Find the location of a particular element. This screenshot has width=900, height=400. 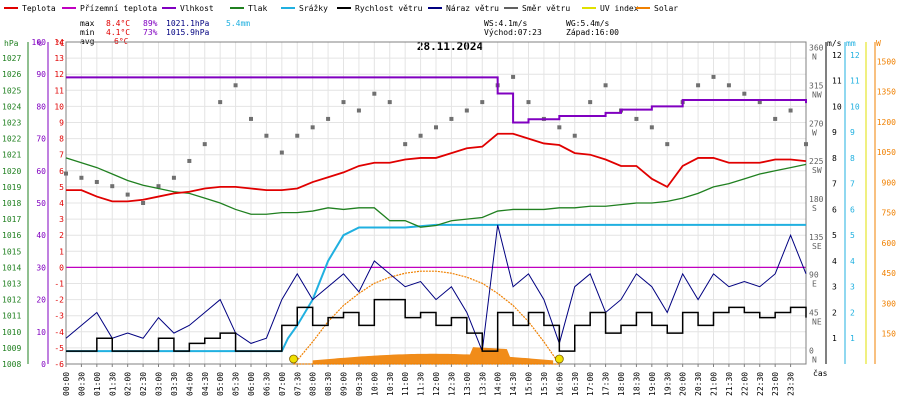

w-tick-6: 900 is located at coordinates (889, 182).